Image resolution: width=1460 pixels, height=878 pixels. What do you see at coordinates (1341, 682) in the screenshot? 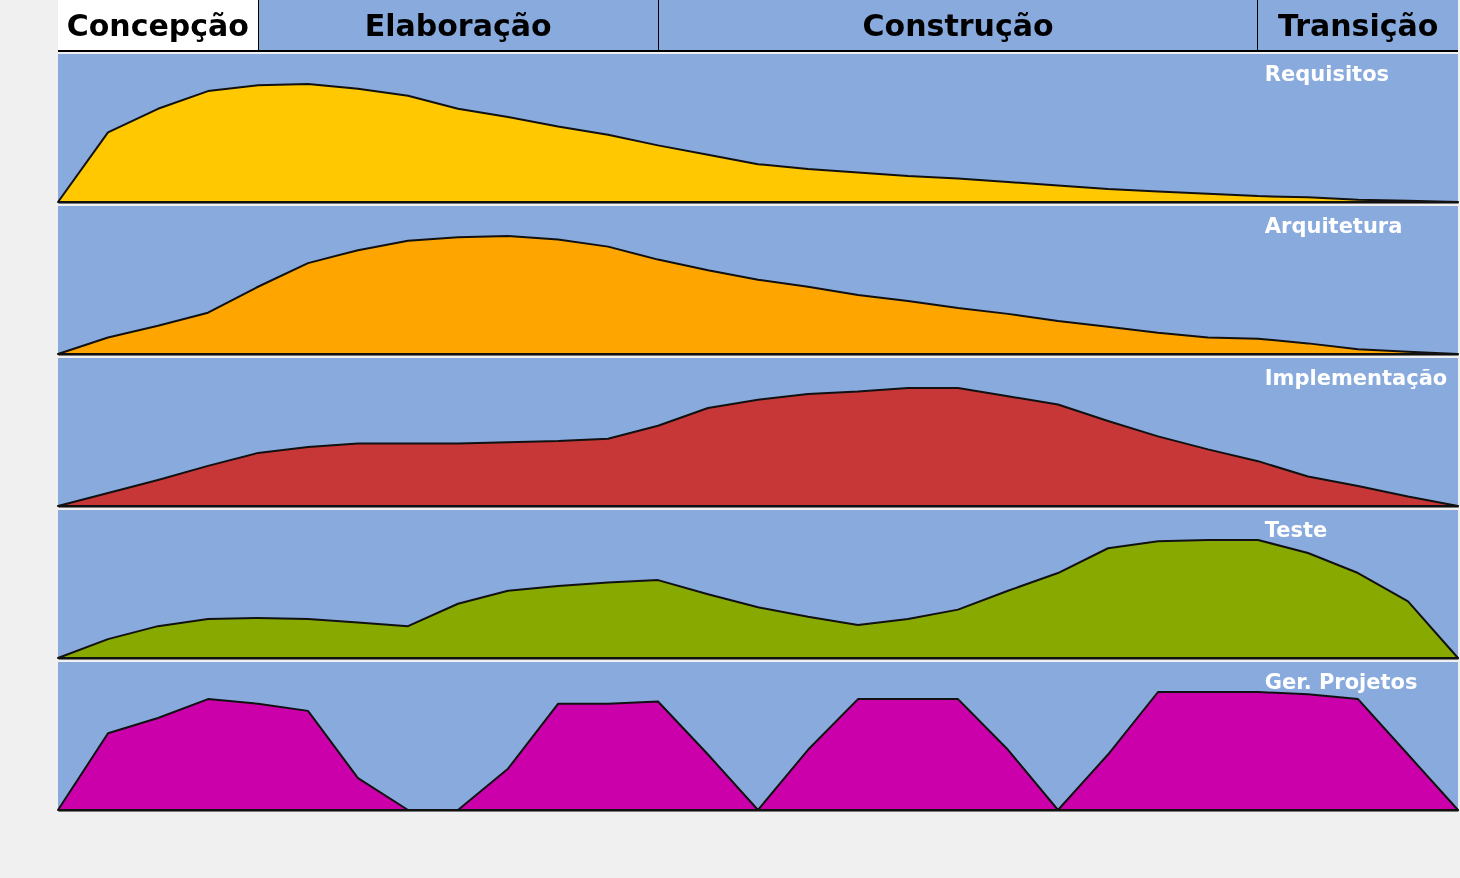
I see `series-label: Ger. Projetos` at bounding box center [1341, 682].